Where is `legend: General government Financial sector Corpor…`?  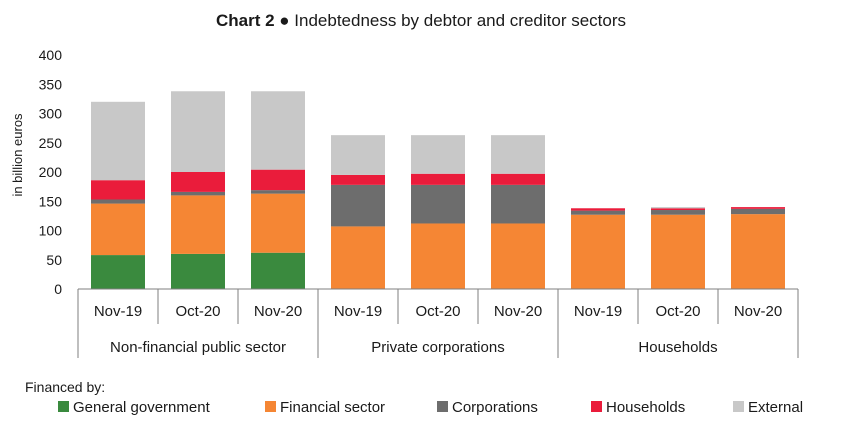
legend: General government Financial sector Corpor… is located at coordinates (430, 407).